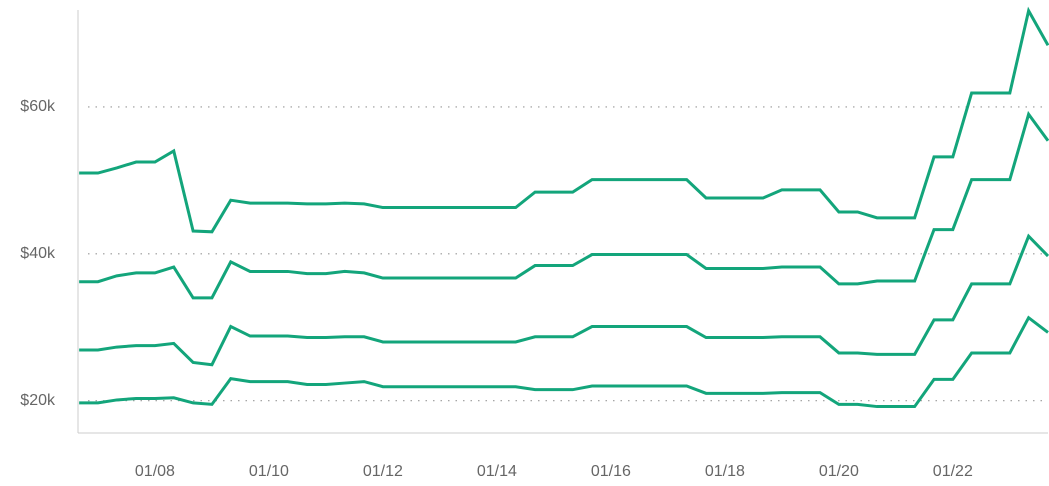 The width and height of the screenshot is (1049, 486). I want to click on x-tick-label: 01/14, so click(497, 471).